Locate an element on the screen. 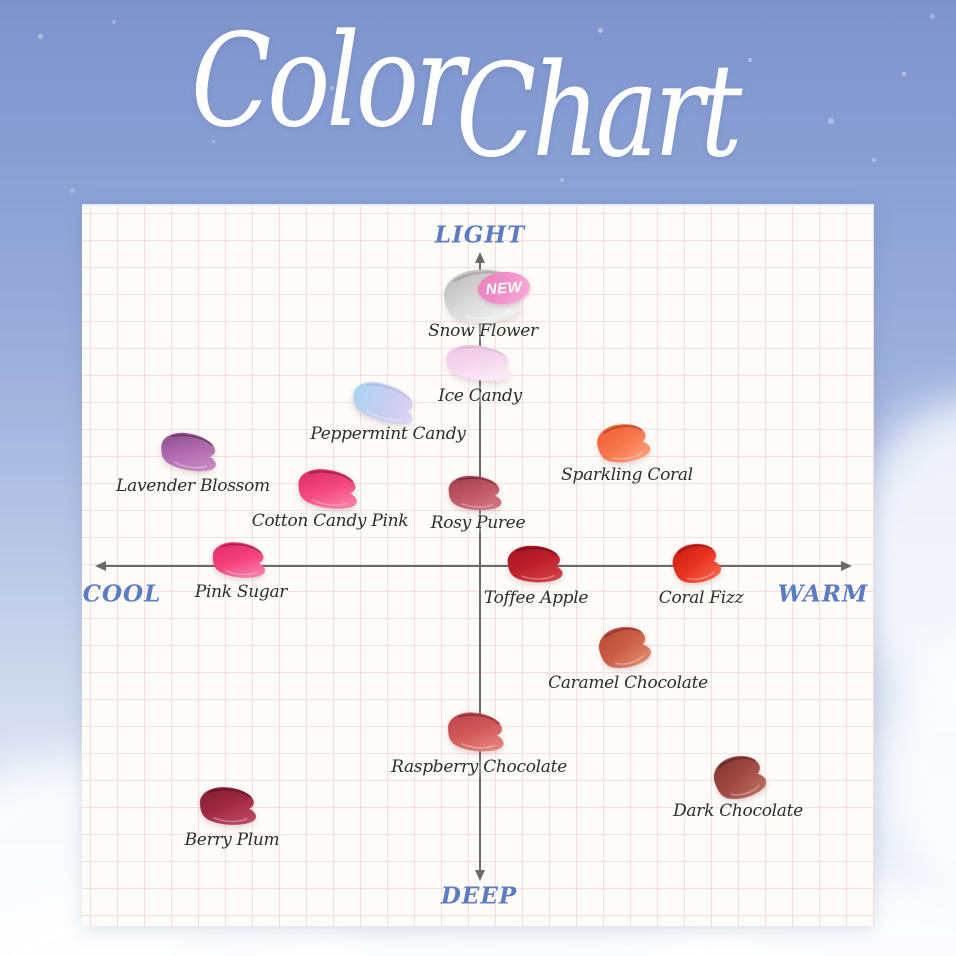 The image size is (956, 956). axis-light-deep is located at coordinates (480, 567).